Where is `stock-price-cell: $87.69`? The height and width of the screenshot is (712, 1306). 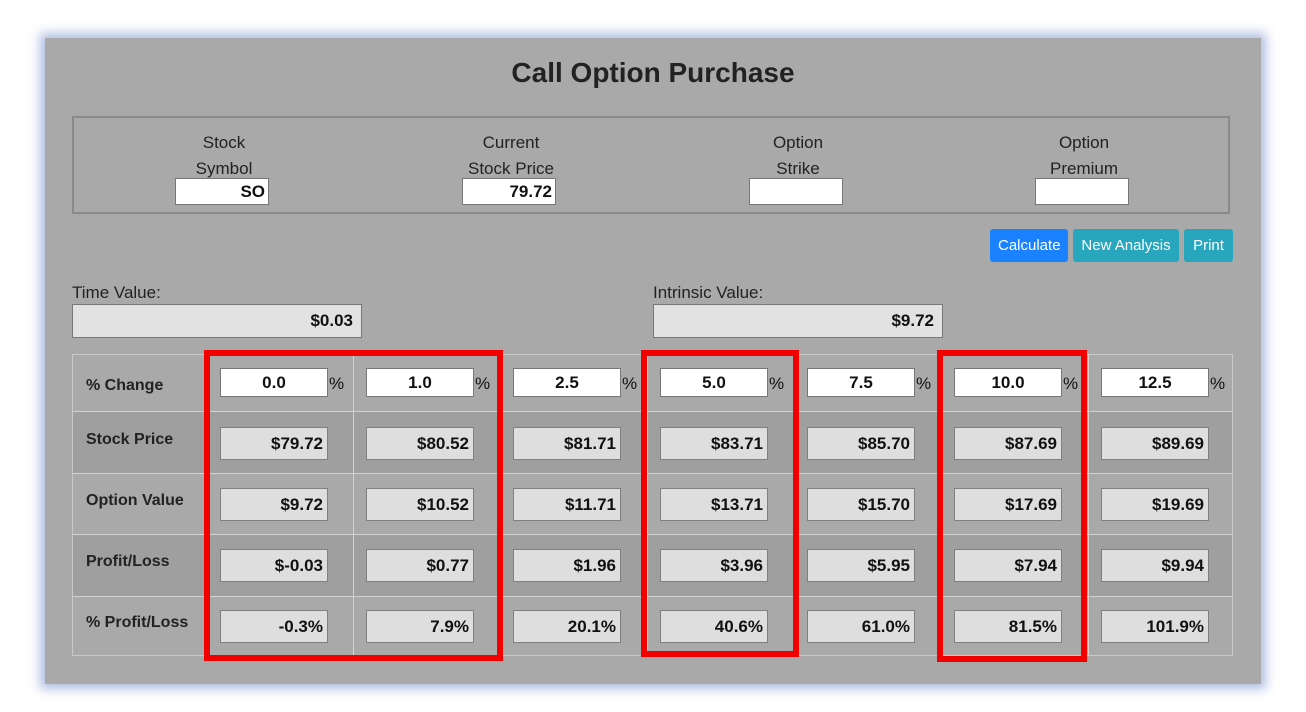 stock-price-cell: $87.69 is located at coordinates (1008, 443).